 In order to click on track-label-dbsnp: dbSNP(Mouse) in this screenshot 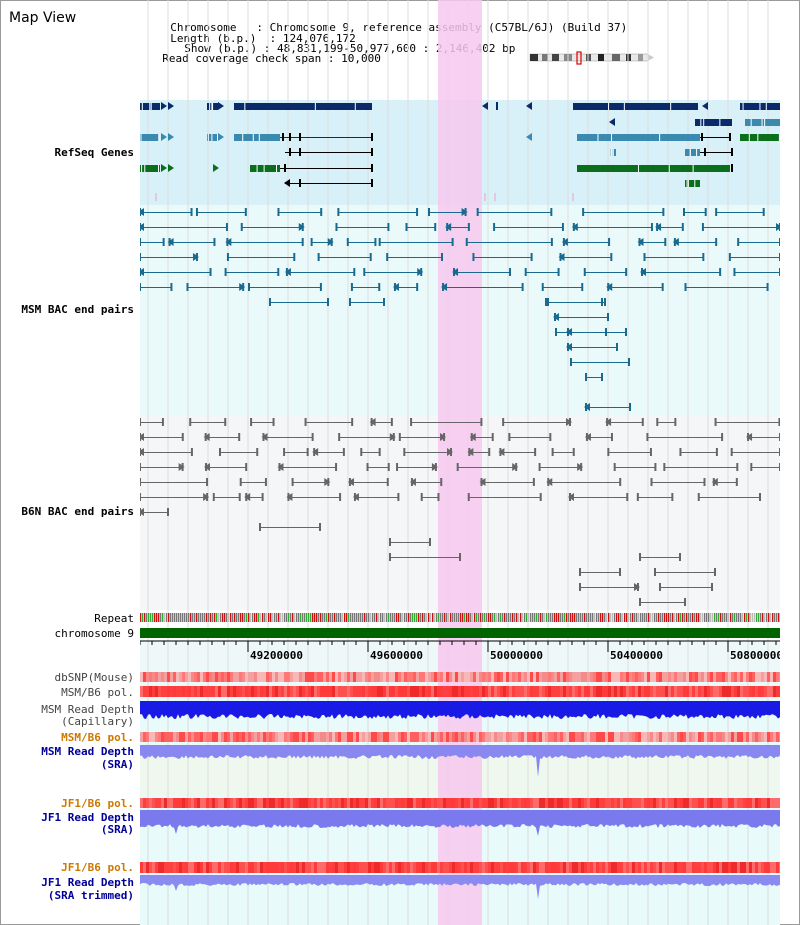, I will do `click(94, 677)`.